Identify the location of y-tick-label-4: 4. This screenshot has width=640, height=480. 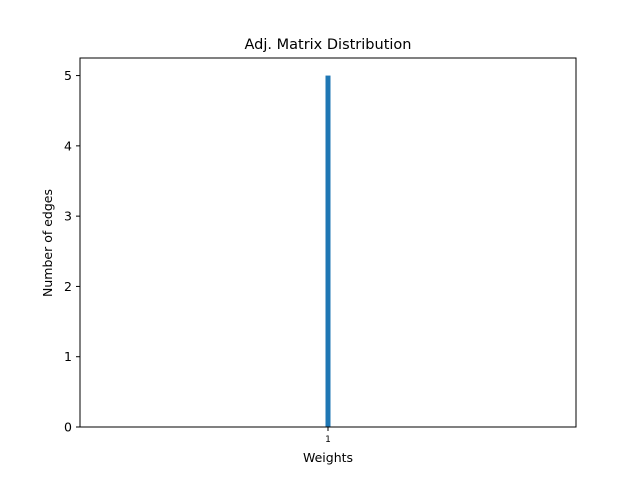
(68, 145).